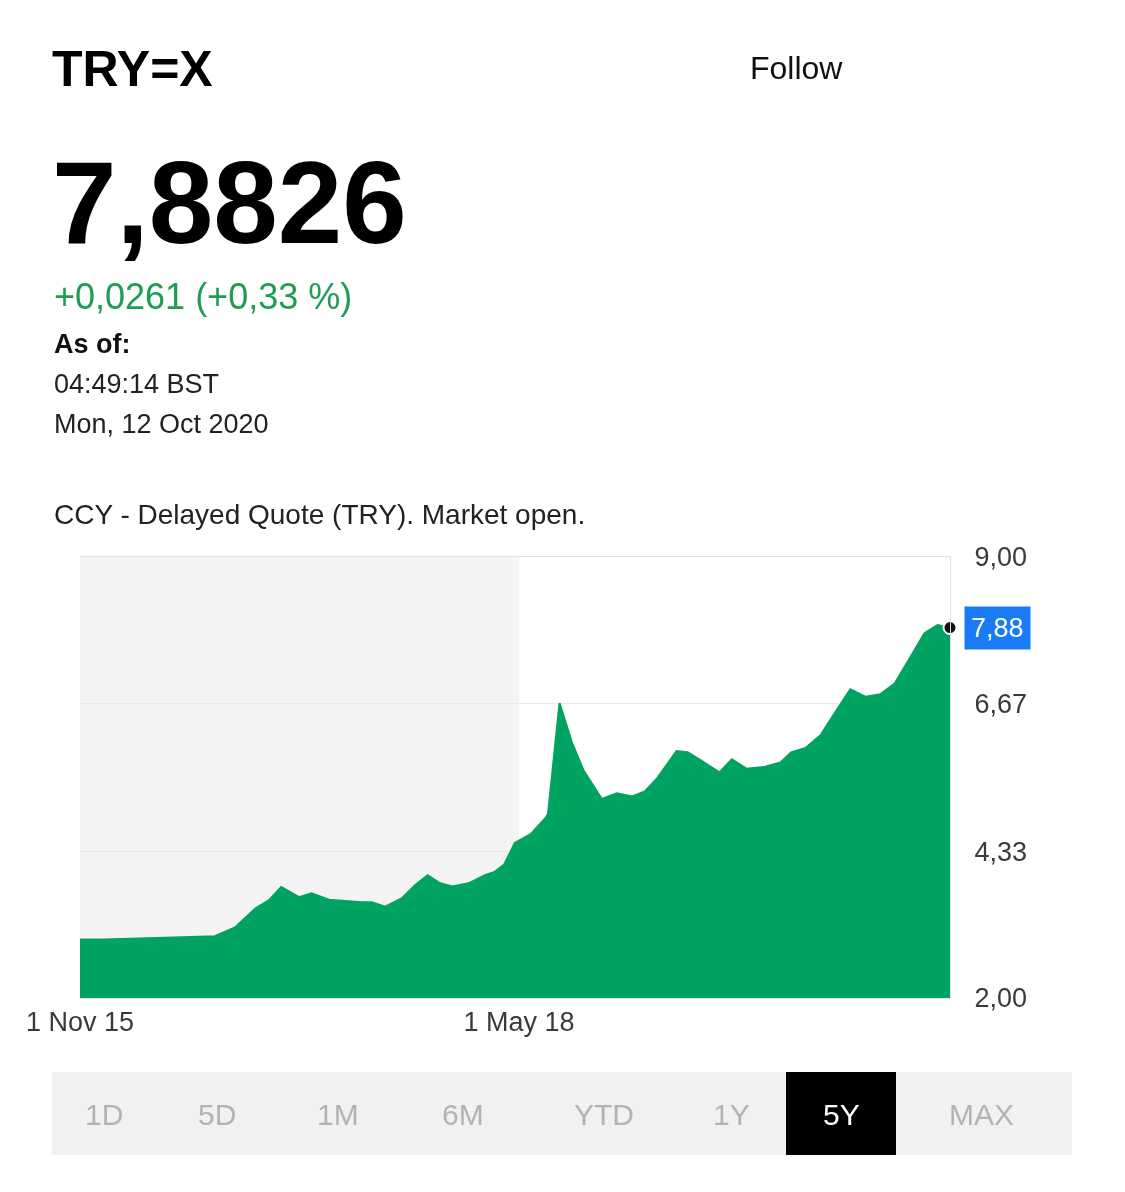 The width and height of the screenshot is (1125, 1192). Describe the element at coordinates (604, 1114) in the screenshot. I see `text: YTD` at that location.